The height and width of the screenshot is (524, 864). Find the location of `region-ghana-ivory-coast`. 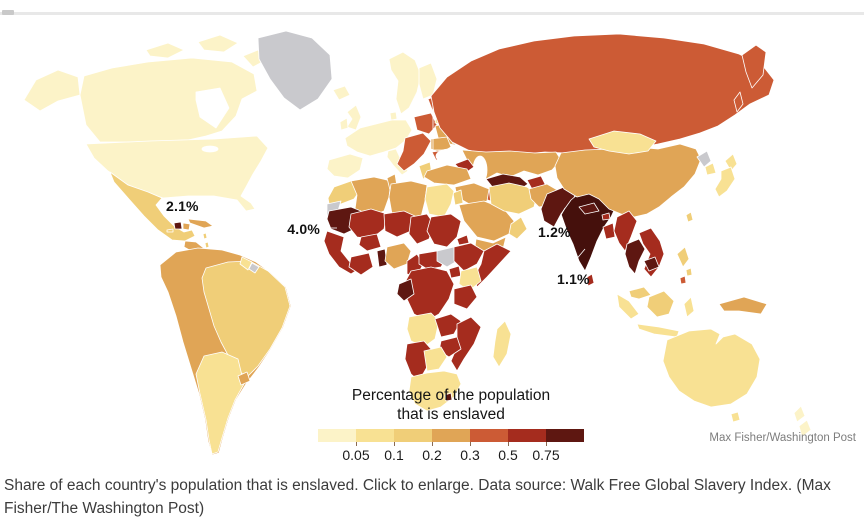

region-ghana-ivory-coast is located at coordinates (361, 264).